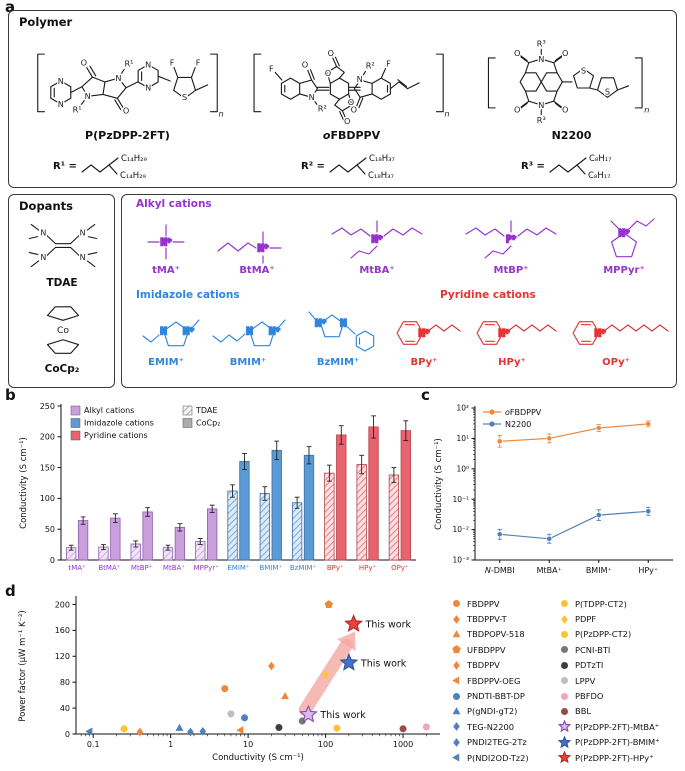 Image resolution: width=685 pixels, height=771 pixels. Describe the element at coordinates (503, 680) in the screenshot. I see `legend-item: FBDPPV-OEG` at that location.